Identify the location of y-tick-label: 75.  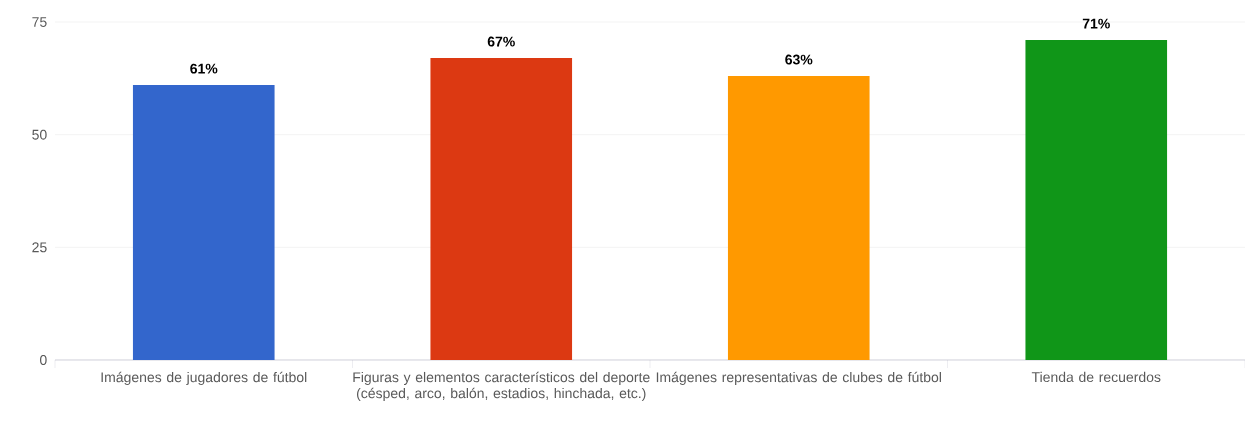
(39, 22).